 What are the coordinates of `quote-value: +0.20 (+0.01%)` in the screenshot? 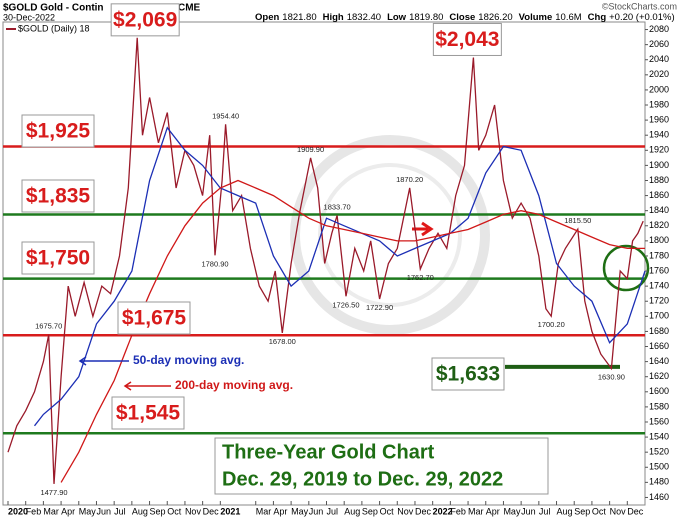 It's located at (642, 17).